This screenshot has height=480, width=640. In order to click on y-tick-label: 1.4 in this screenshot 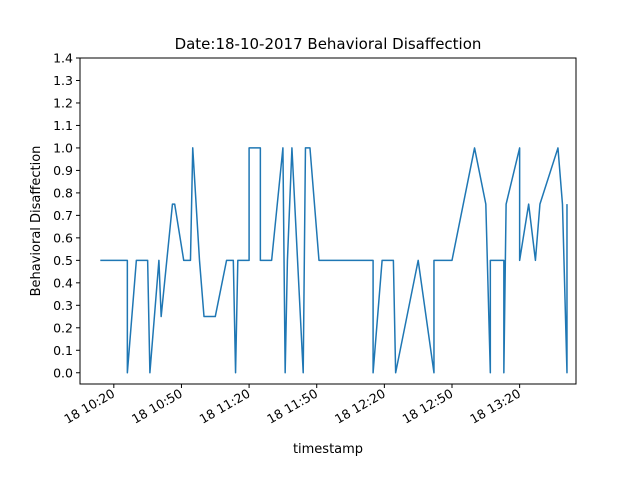, I will do `click(63, 58)`.